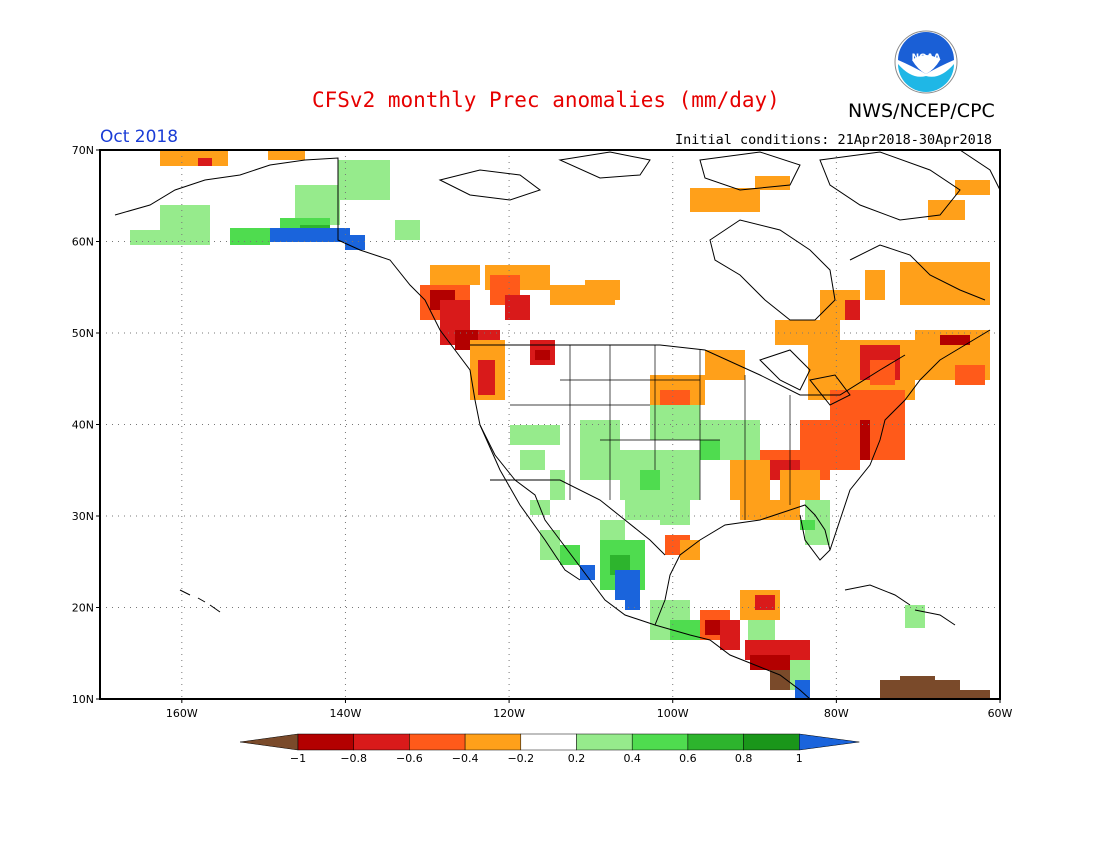 The image size is (1100, 850). I want to click on lat-tick-label: 10N, so click(83, 699).